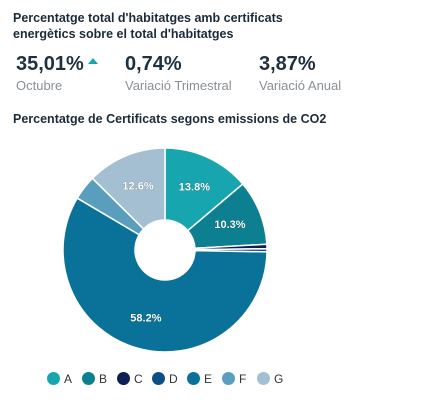  What do you see at coordinates (300, 85) in the screenshot?
I see `kpi-label: Variació Anual` at bounding box center [300, 85].